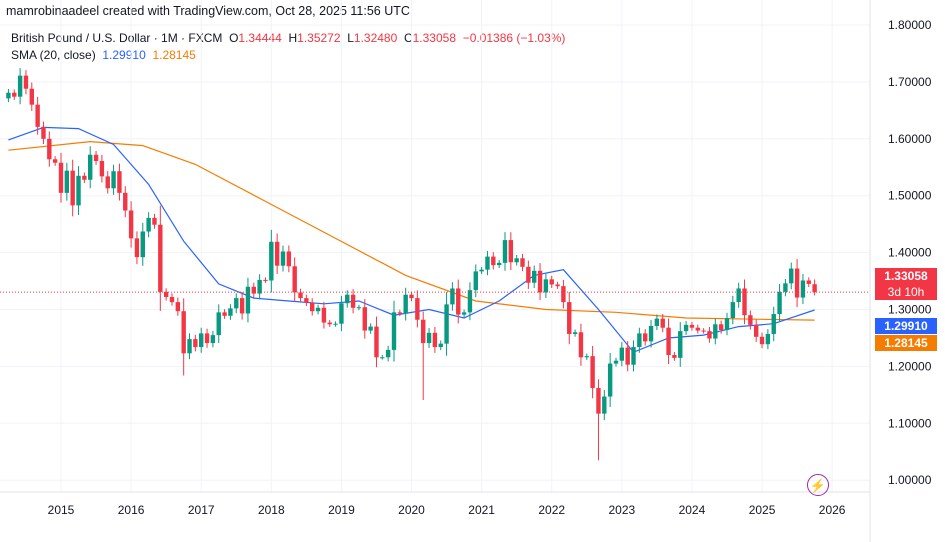 The width and height of the screenshot is (945, 542). Describe the element at coordinates (514, 38) in the screenshot. I see `change-value: −0.01386 (−1.03%)` at that location.